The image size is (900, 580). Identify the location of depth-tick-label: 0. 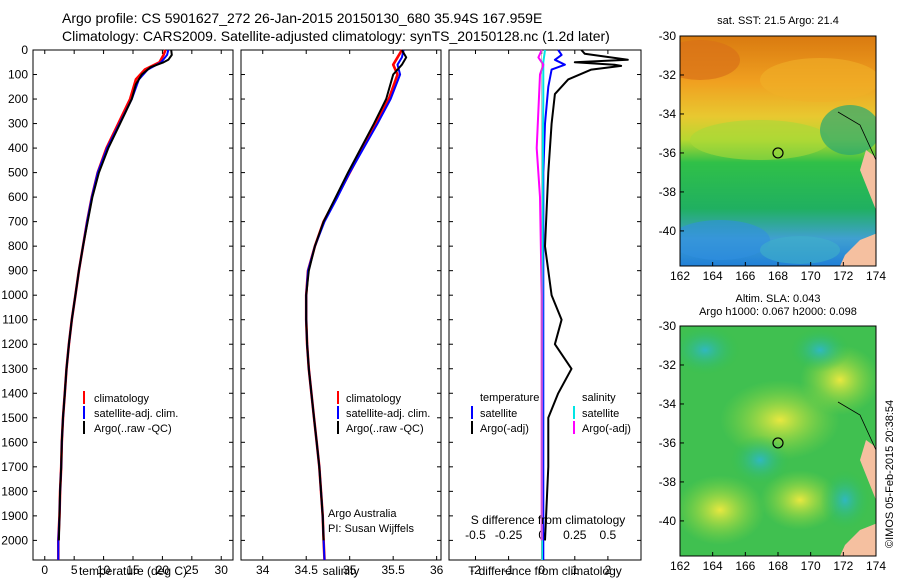
(24, 50).